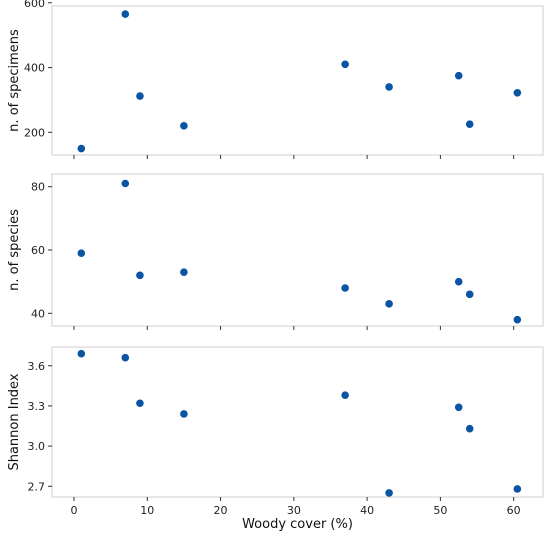 The image size is (550, 537). What do you see at coordinates (34, 68) in the screenshot?
I see `y-tick-label: 400` at bounding box center [34, 68].